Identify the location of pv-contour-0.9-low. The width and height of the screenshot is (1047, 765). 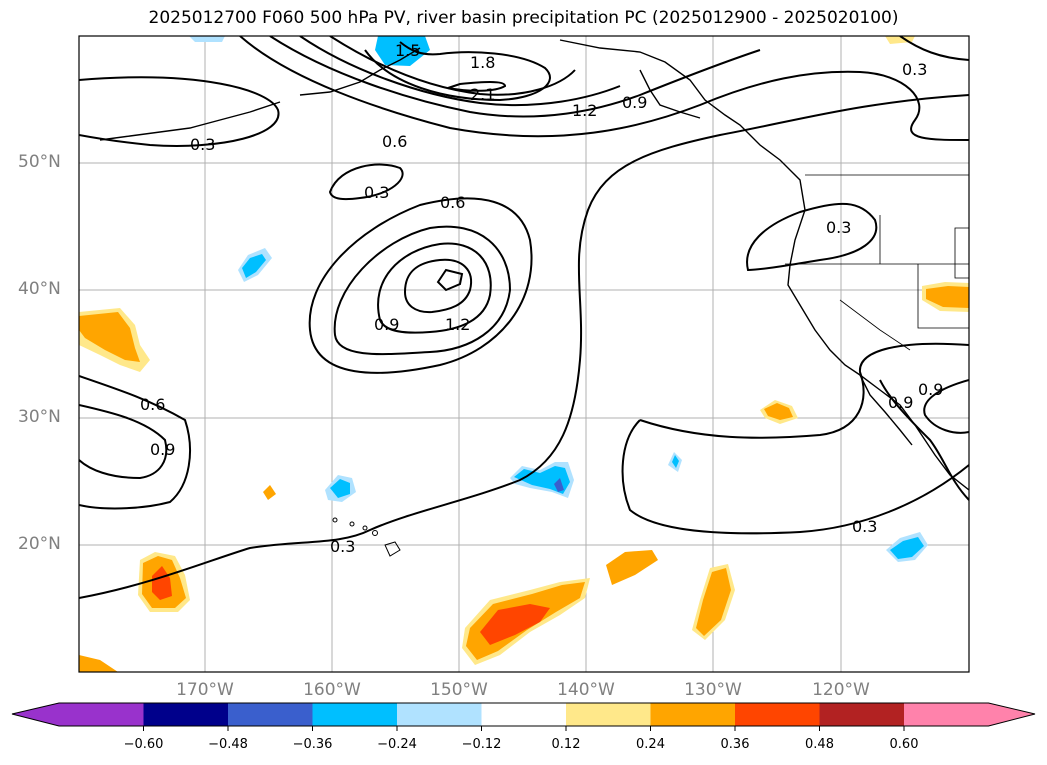
(422, 290).